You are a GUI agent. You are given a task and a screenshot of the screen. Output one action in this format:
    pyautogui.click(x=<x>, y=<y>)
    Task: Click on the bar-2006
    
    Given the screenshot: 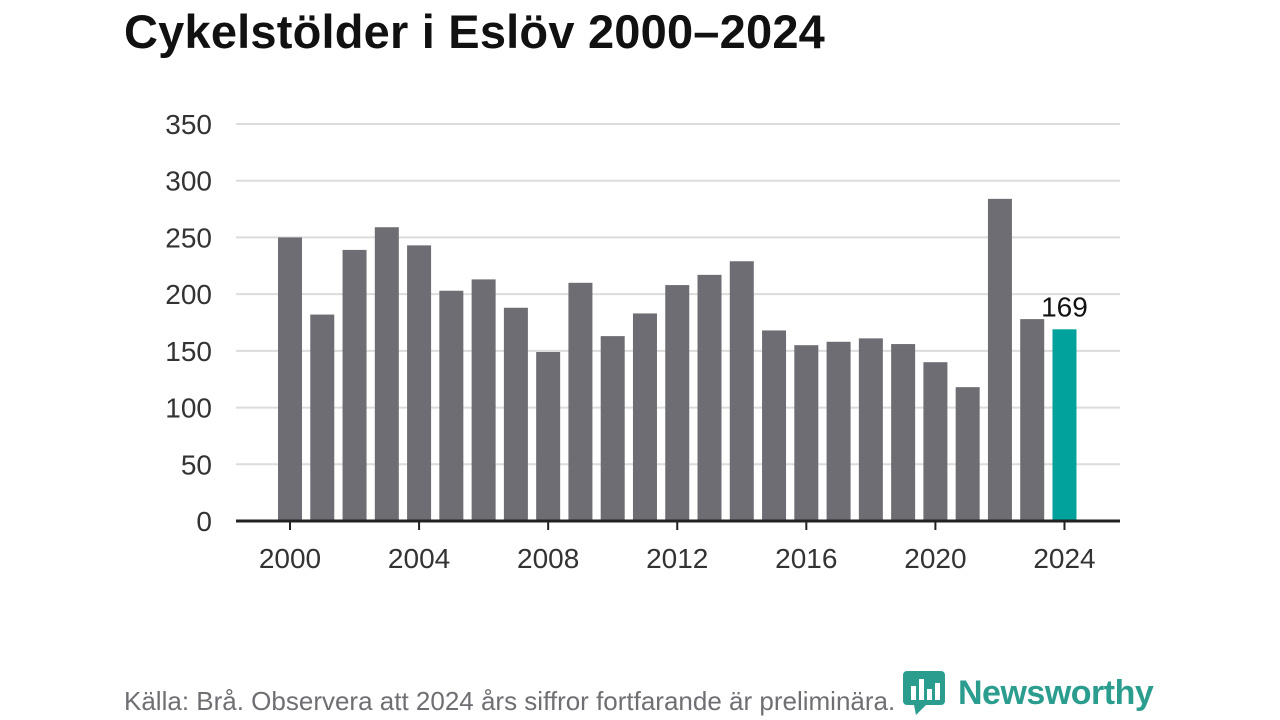 What is the action you would take?
    pyautogui.click(x=483, y=400)
    